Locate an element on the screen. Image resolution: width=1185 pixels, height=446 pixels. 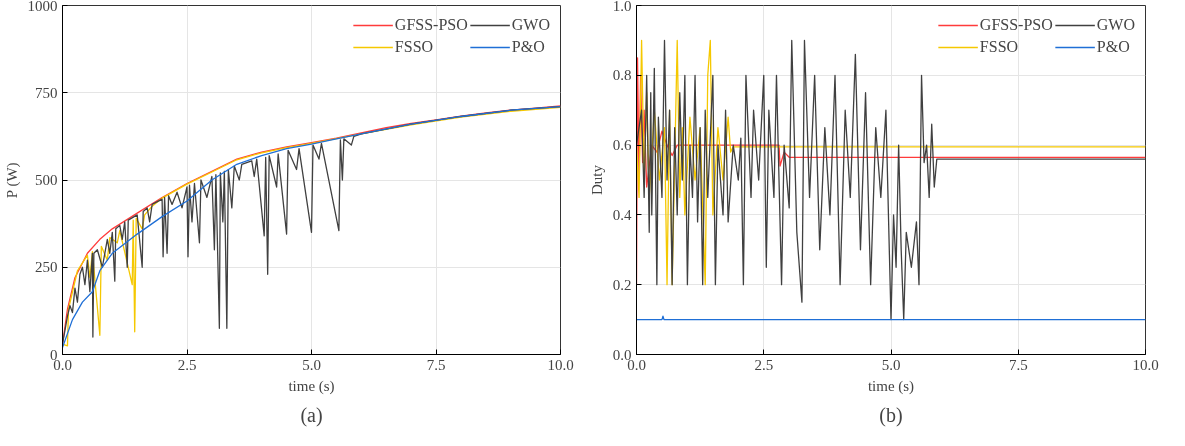
y-tick-label: 1.0 is located at coordinates (622, 7).